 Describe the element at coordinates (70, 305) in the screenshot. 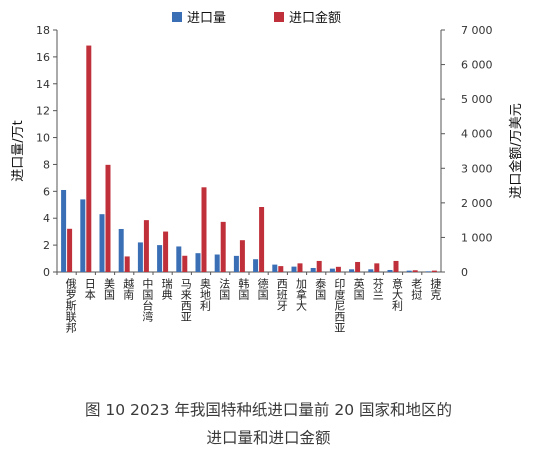

I see `category-label: 俄罗斯联邦` at that location.